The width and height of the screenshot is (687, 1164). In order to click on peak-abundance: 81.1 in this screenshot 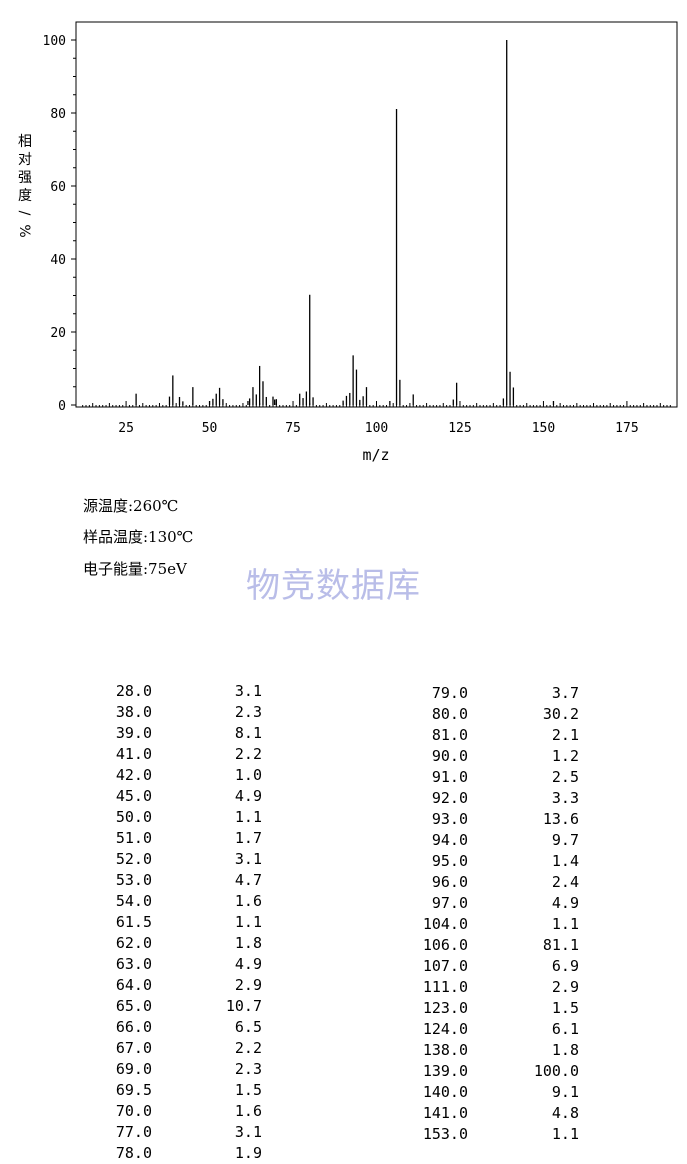, I will do `click(560, 945)`.